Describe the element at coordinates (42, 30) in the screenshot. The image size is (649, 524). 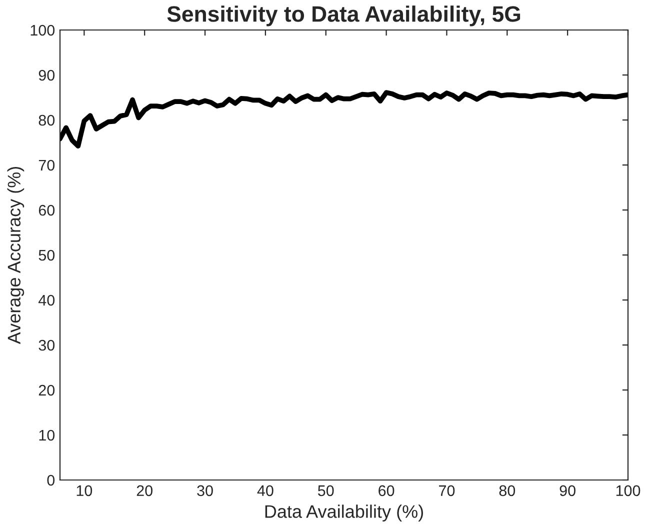
I see `y-tick-label: 100` at that location.